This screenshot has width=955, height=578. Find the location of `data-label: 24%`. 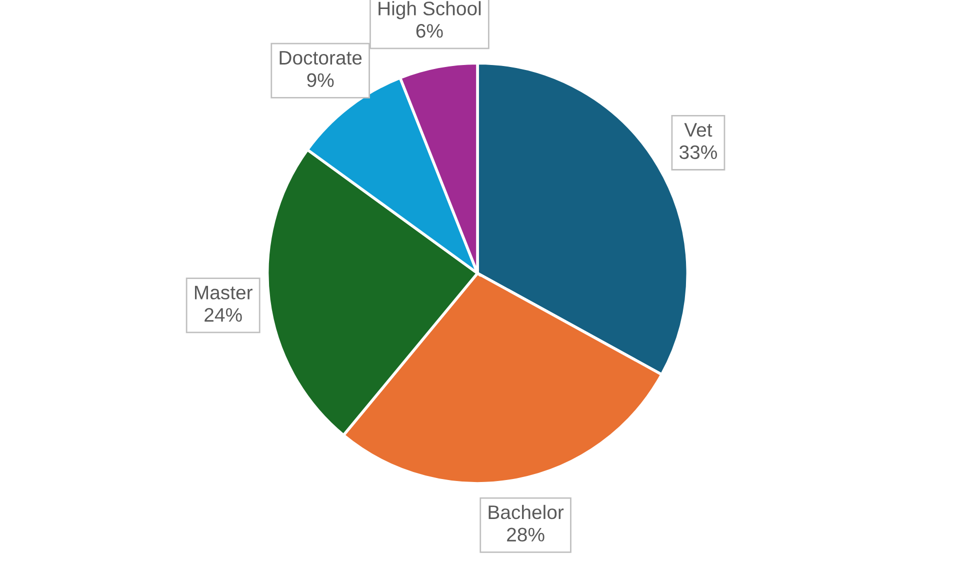

data-label: 24% is located at coordinates (223, 315).